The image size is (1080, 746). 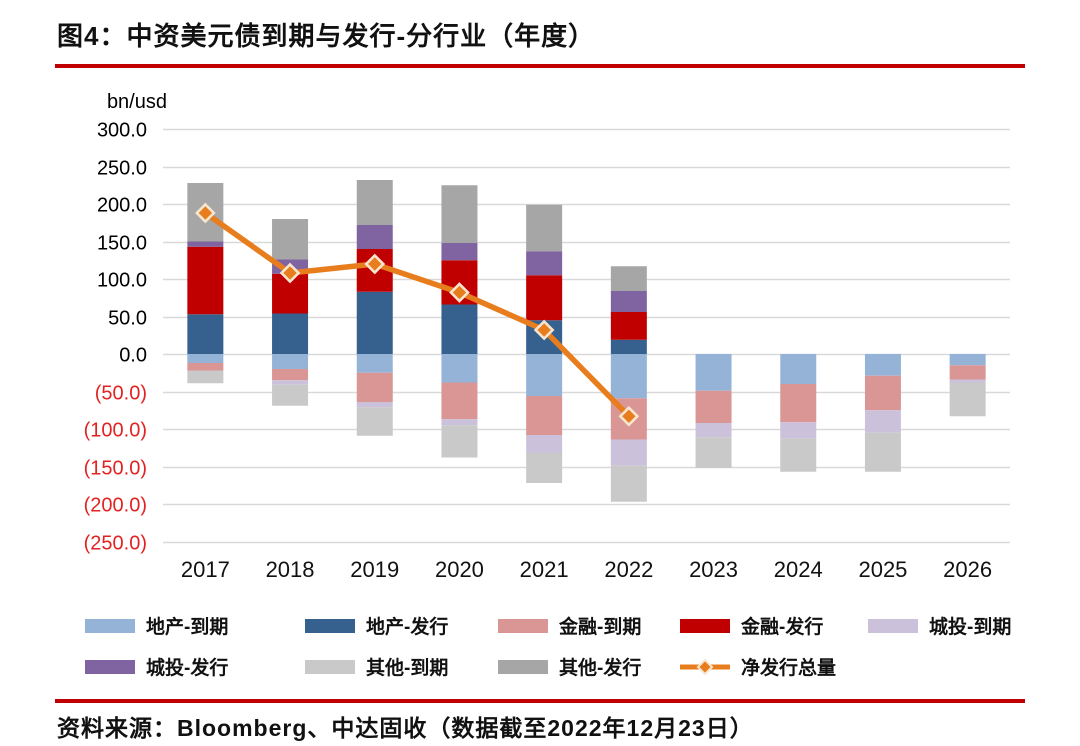 I want to click on x-axis-tick-label: 2023, so click(x=713, y=569).